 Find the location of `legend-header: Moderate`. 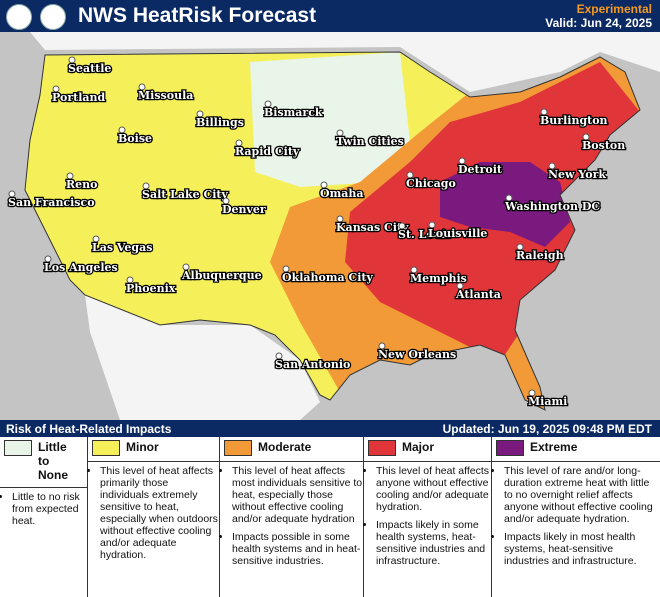

legend-header: Moderate is located at coordinates (291, 449).